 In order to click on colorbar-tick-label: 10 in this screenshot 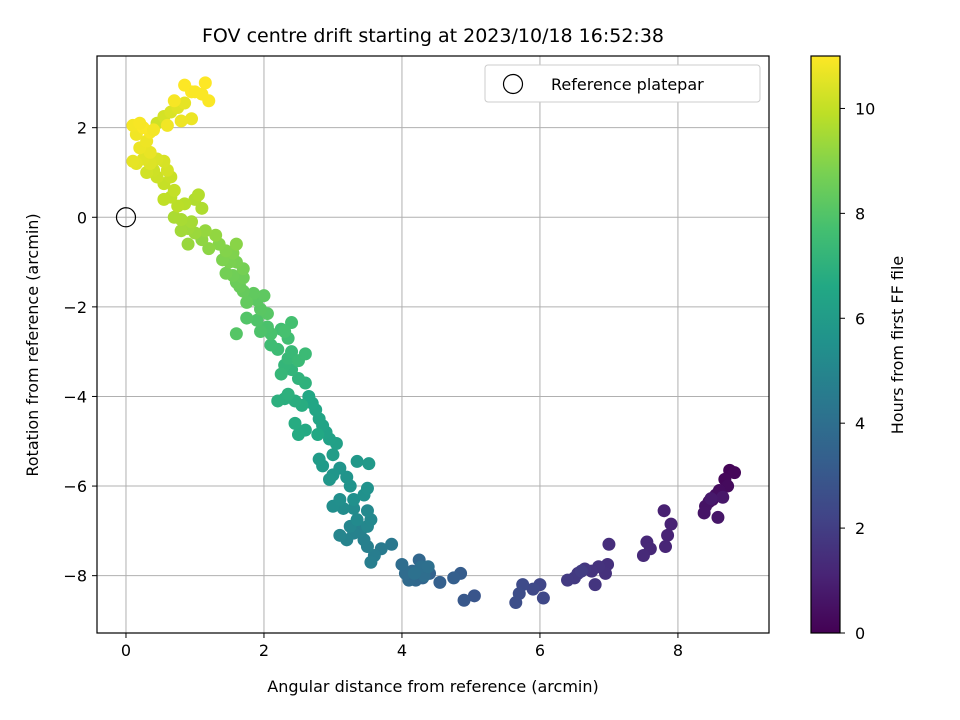, I will do `click(865, 108)`.